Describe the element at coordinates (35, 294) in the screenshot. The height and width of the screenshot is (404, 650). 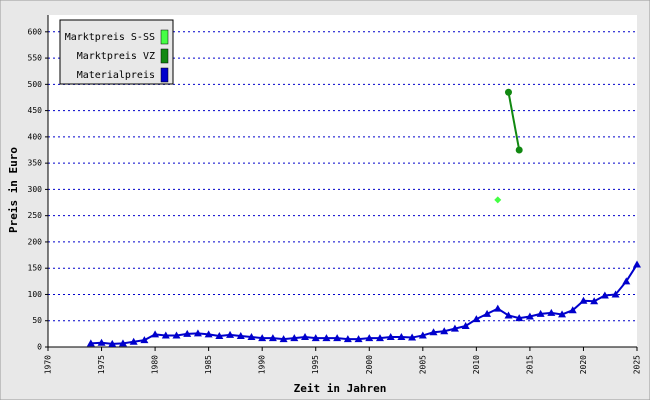
I see `y-tick-label: 100` at that location.